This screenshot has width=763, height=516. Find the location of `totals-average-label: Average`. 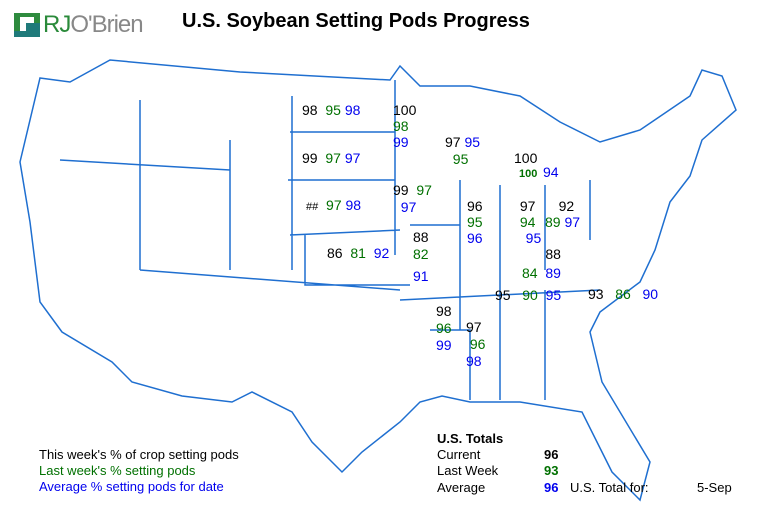

totals-average-label: Average is located at coordinates (461, 487).